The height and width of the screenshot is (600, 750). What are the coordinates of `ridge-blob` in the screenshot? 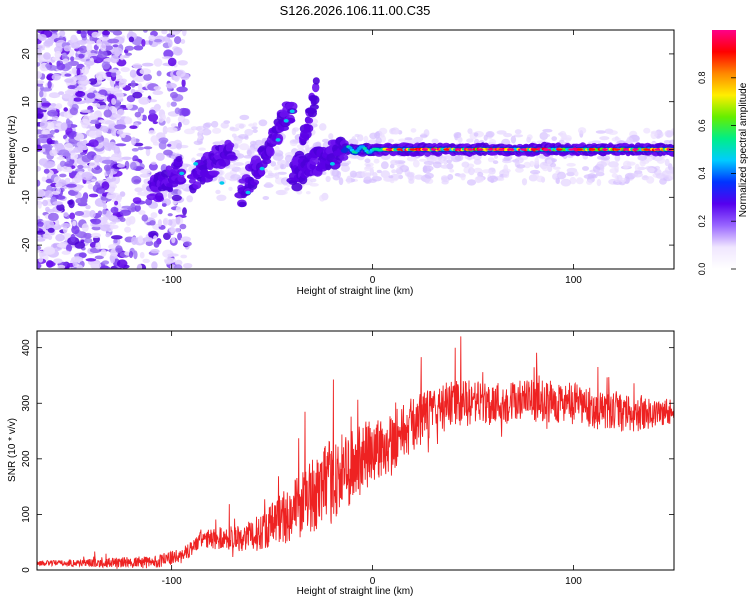 It's located at (159, 197).